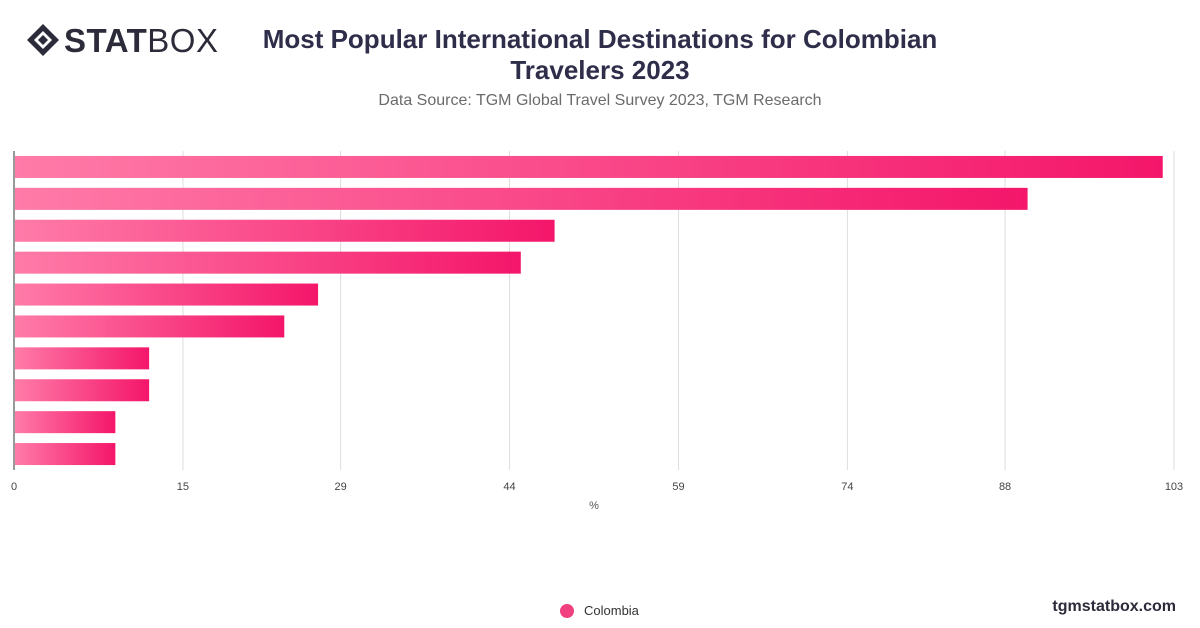 This screenshot has width=1200, height=628. What do you see at coordinates (14, 487) in the screenshot?
I see `x-tick-label: 0` at bounding box center [14, 487].